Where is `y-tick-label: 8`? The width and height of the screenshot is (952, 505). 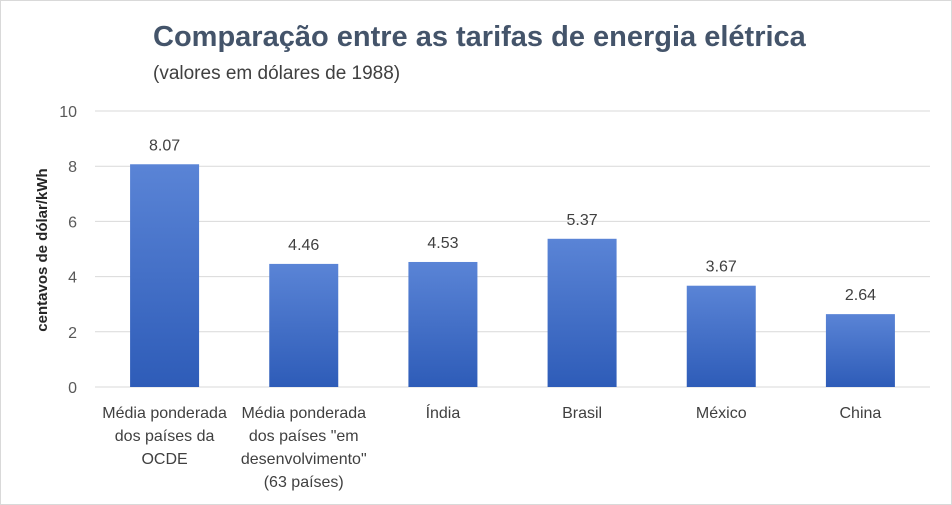
y-tick-label: 8 is located at coordinates (72, 167).